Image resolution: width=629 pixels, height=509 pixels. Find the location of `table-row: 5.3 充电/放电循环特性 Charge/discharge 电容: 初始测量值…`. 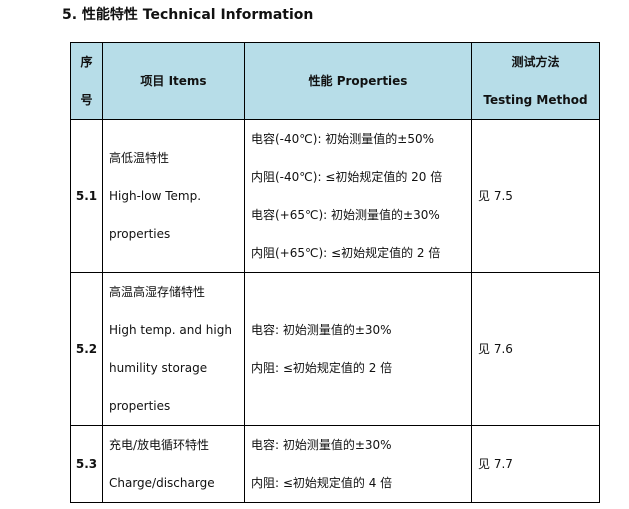

table-row: 5.3 充电/放电循环特性 Charge/discharge 电容: 初始测量值… is located at coordinates (335, 464).